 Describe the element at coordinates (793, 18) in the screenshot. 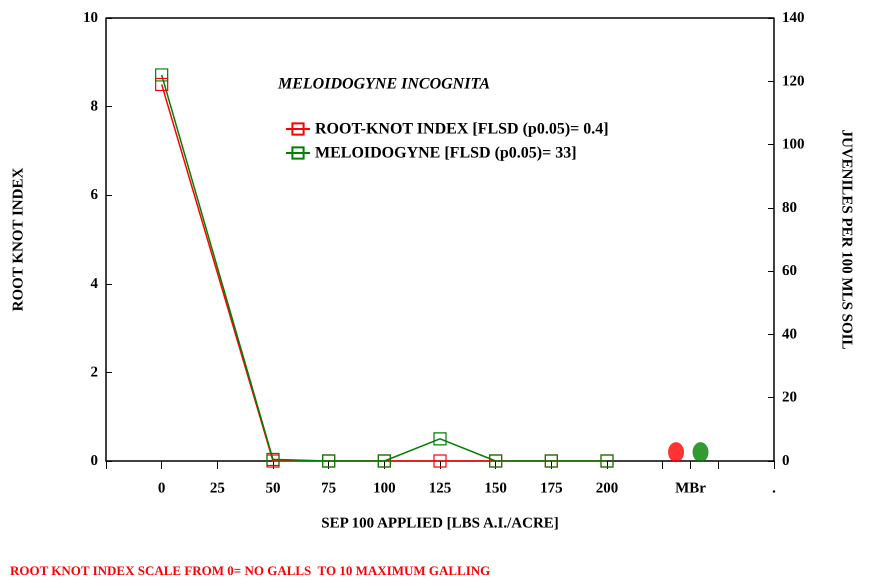

I see `y2-tick-label: 140` at that location.